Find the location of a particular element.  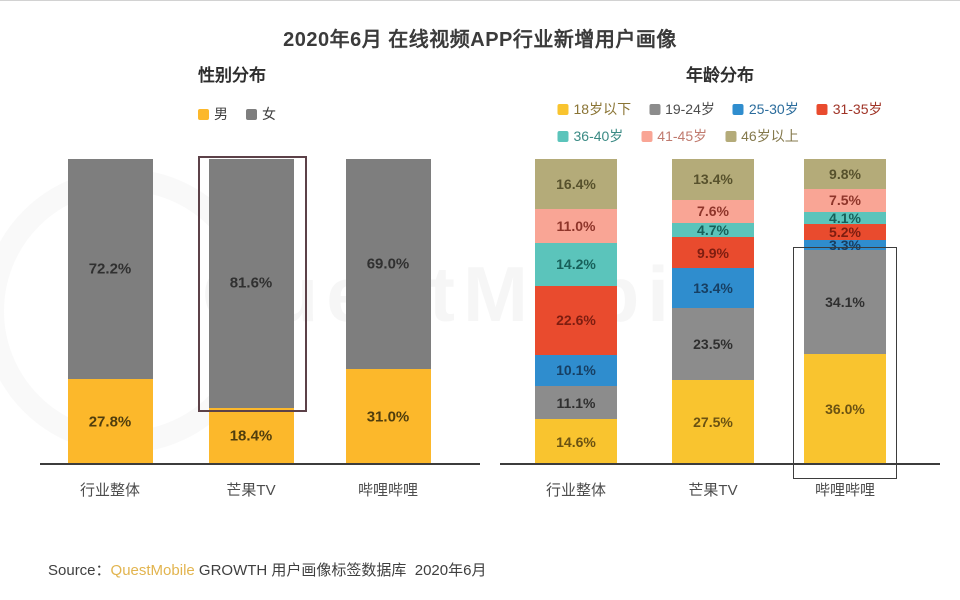

bar-segment-36-40岁: 4.1% is located at coordinates (845, 218).